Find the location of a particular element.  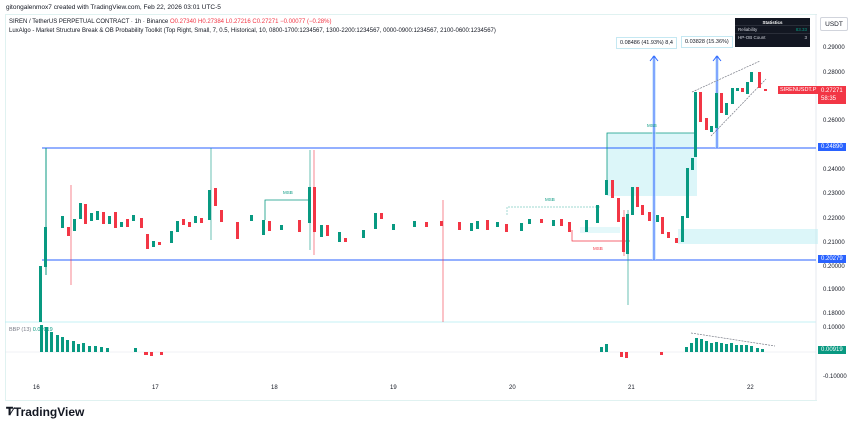

price-tick: 0.24000 is located at coordinates (834, 170).